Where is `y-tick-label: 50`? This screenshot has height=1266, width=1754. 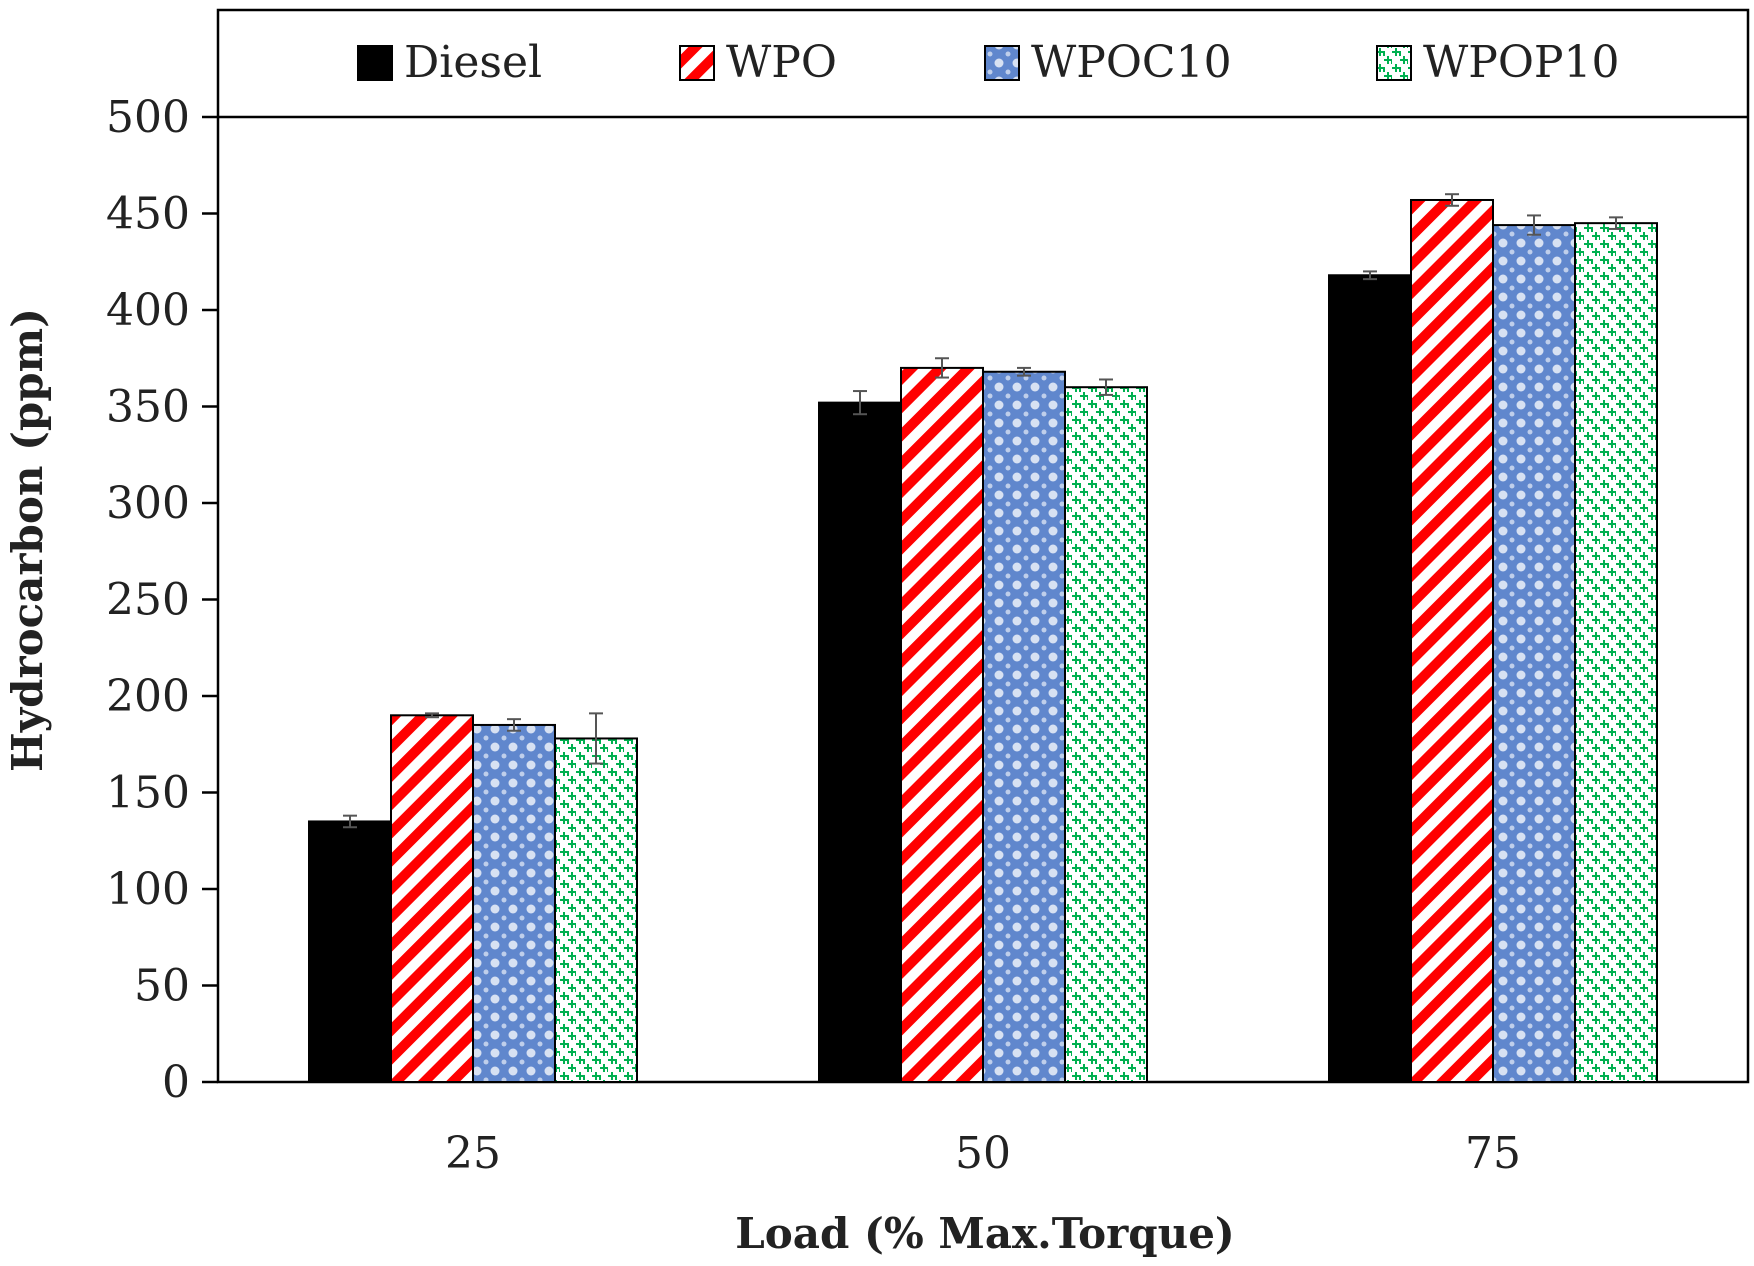 y-tick-label: 50 is located at coordinates (162, 986).